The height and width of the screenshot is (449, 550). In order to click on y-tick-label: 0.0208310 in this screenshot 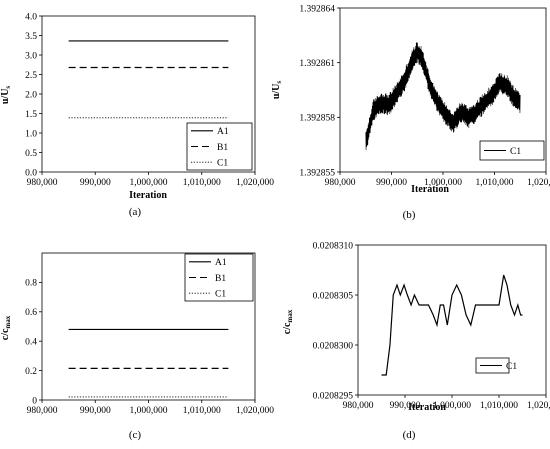, I will do `click(333, 246)`.